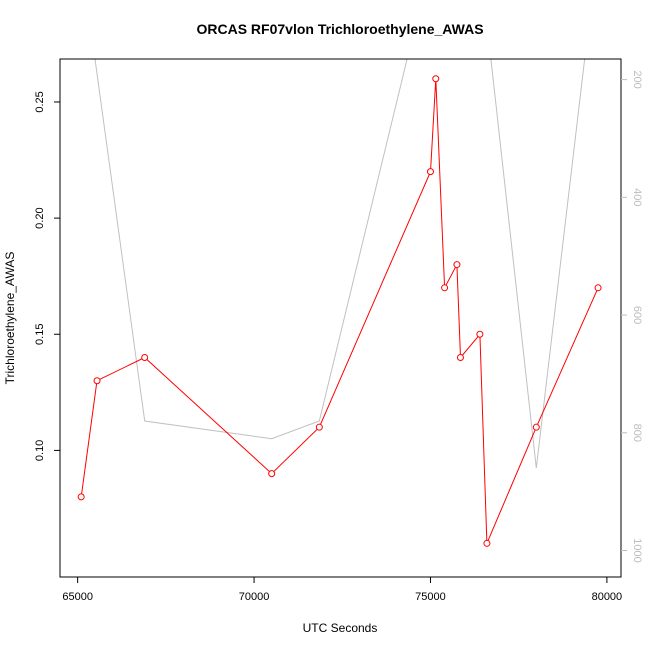 Image resolution: width=650 pixels, height=650 pixels. Describe the element at coordinates (40, 450) in the screenshot. I see `y-tick-label: 0.10` at that location.